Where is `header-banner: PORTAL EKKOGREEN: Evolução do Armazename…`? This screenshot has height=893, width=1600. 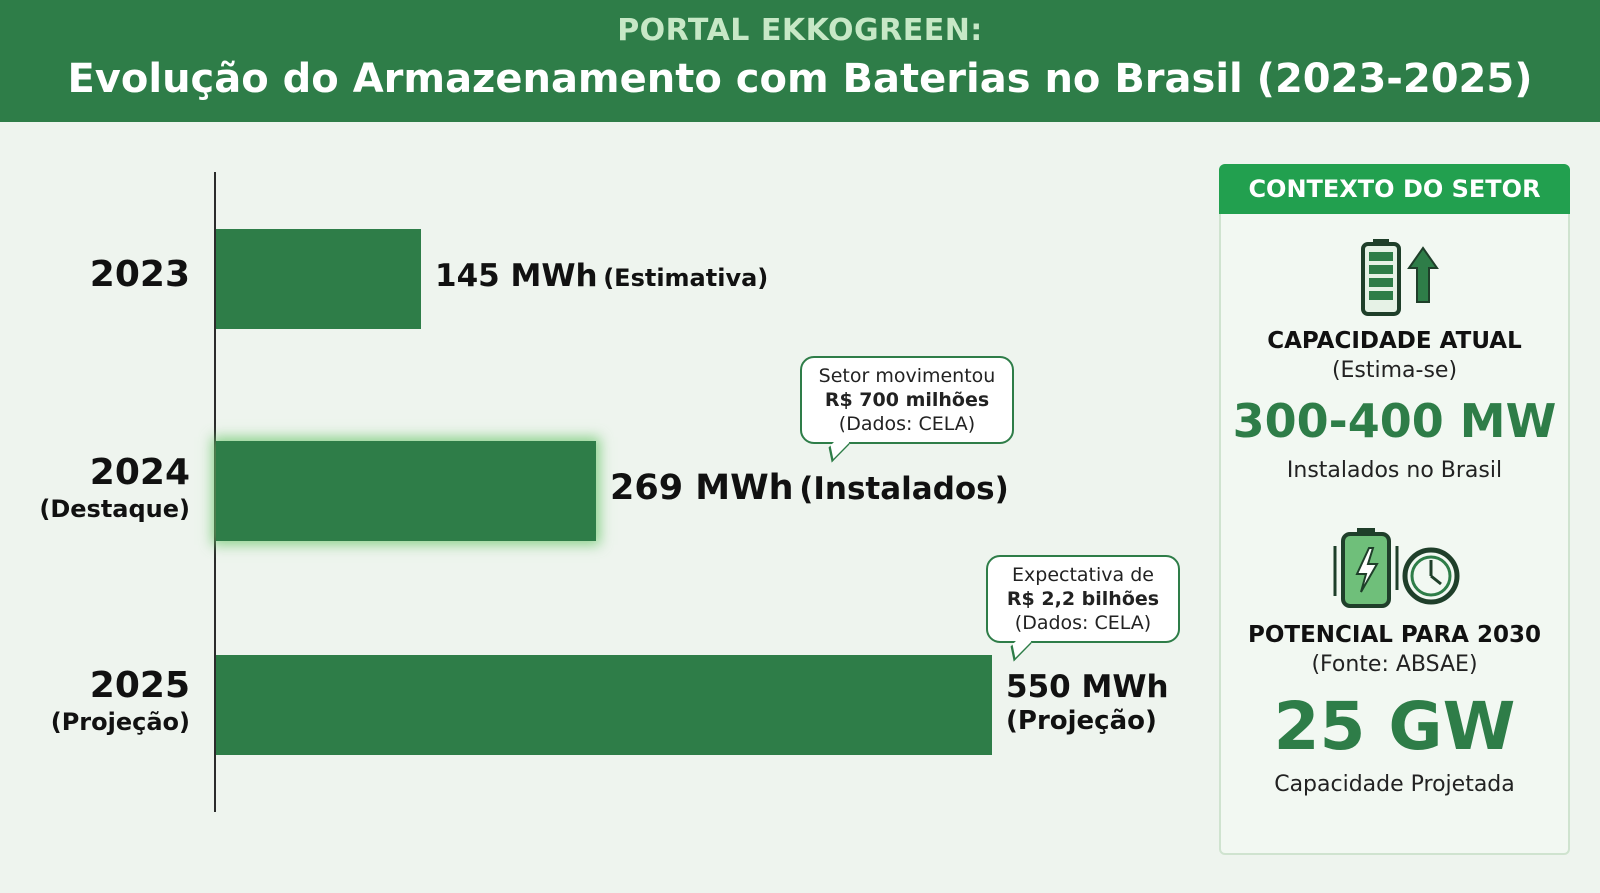
header-banner: PORTAL EKKOGREEN: Evolução do Armazename… is located at coordinates (800, 61).